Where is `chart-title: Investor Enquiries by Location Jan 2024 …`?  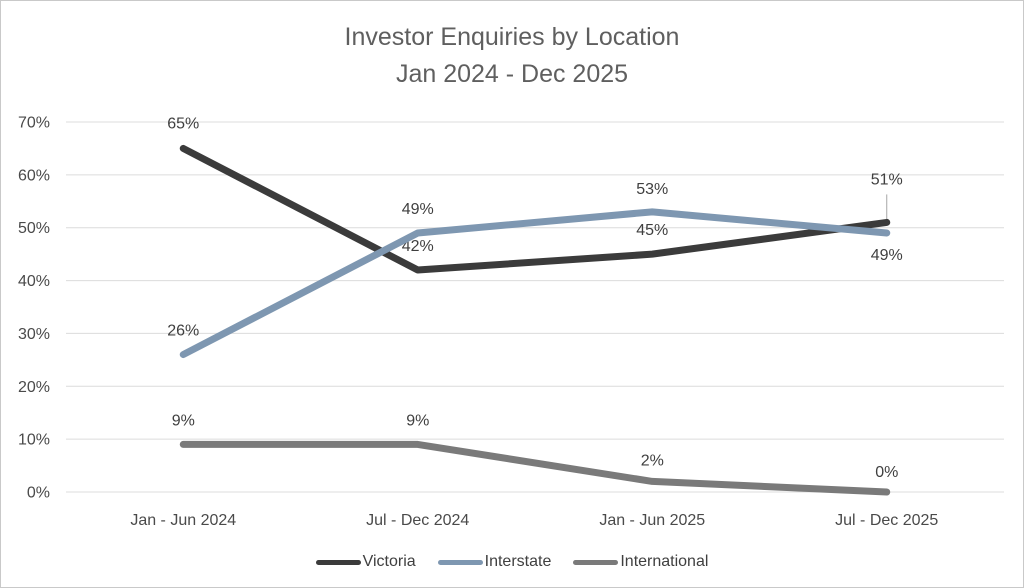
chart-title: Investor Enquiries by Location Jan 2024 … is located at coordinates (512, 56).